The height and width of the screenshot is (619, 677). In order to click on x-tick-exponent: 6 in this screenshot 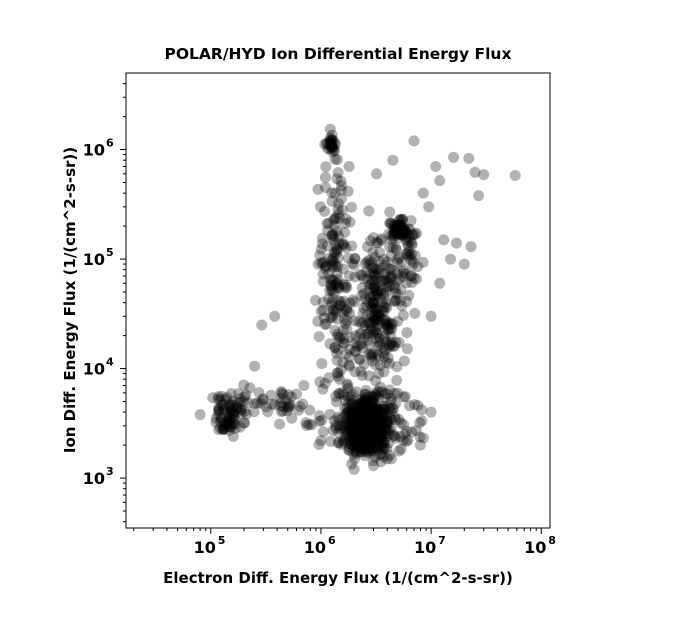, I will do `click(332, 540)`.